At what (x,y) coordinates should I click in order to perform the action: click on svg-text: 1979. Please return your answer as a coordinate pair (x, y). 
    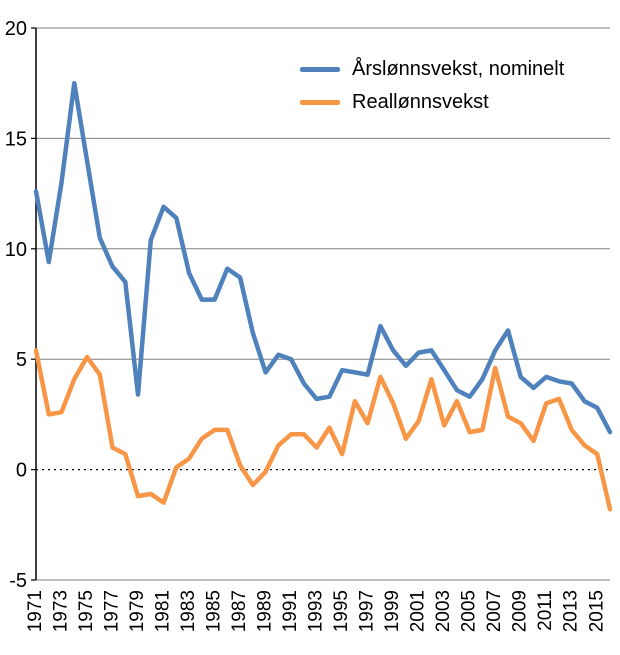
    Looking at the image, I should click on (137, 611).